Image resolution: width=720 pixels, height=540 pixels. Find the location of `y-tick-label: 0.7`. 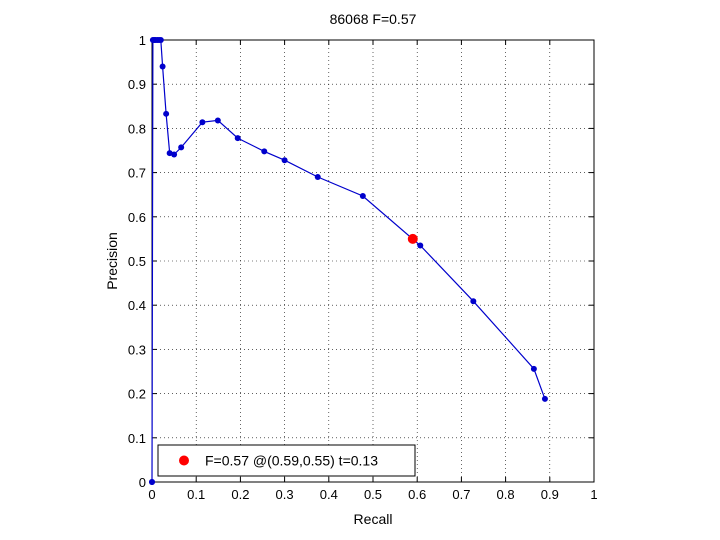

y-tick-label: 0.7 is located at coordinates (137, 173).